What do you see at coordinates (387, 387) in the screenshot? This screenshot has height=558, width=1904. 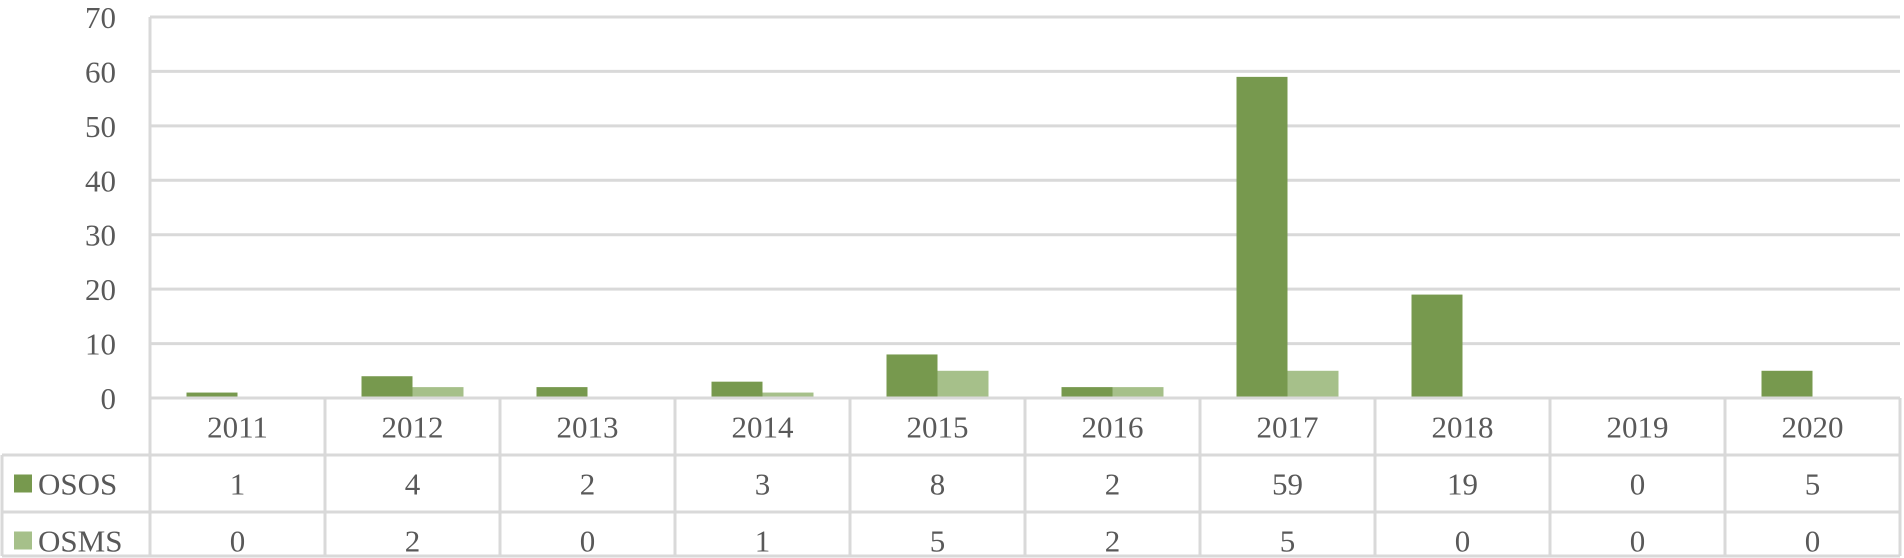 I see `bar-osos-2012` at bounding box center [387, 387].